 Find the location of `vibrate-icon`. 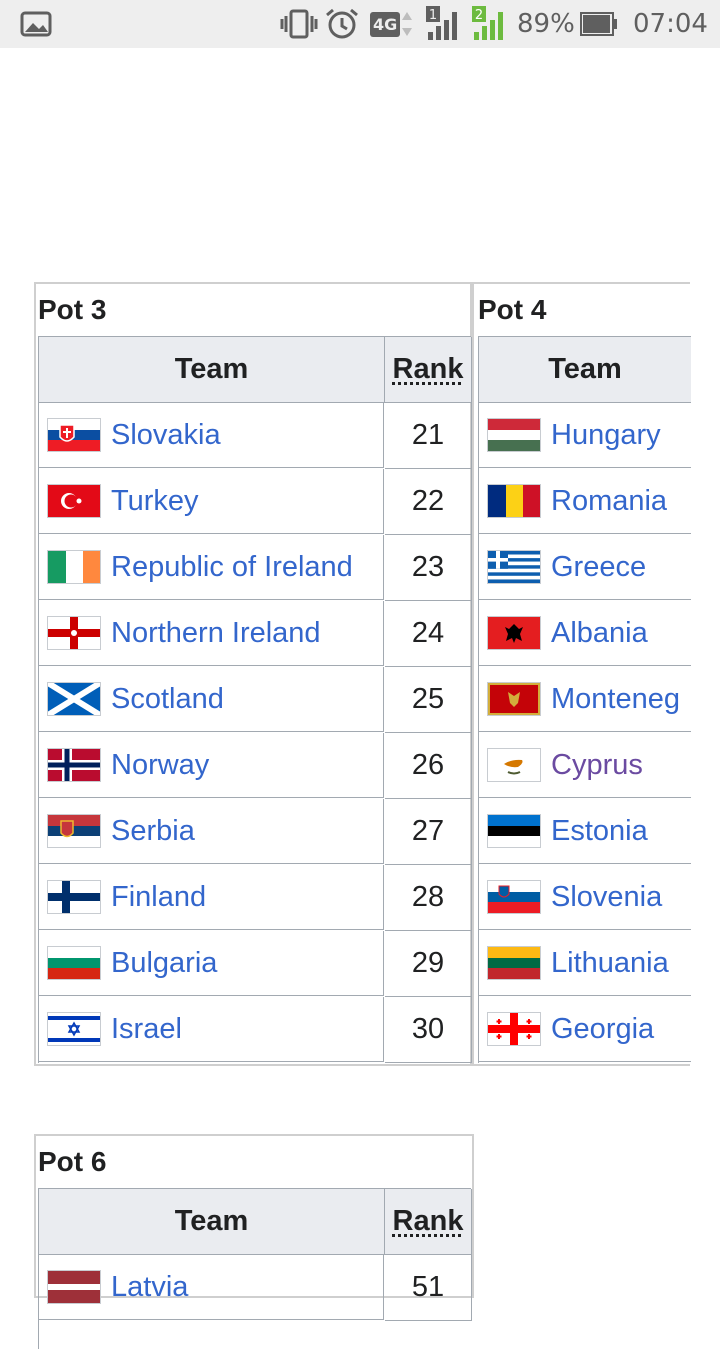

vibrate-icon is located at coordinates (299, 24).